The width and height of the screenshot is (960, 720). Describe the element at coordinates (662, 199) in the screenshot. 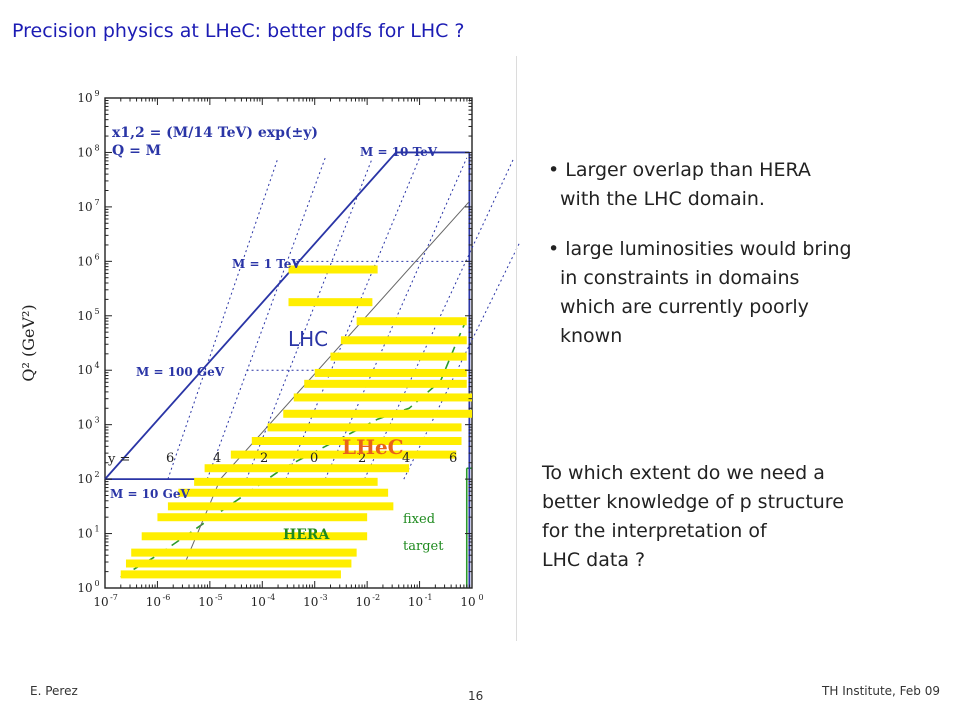

I see `bullet-1-line-2: with the LHC domain.` at that location.